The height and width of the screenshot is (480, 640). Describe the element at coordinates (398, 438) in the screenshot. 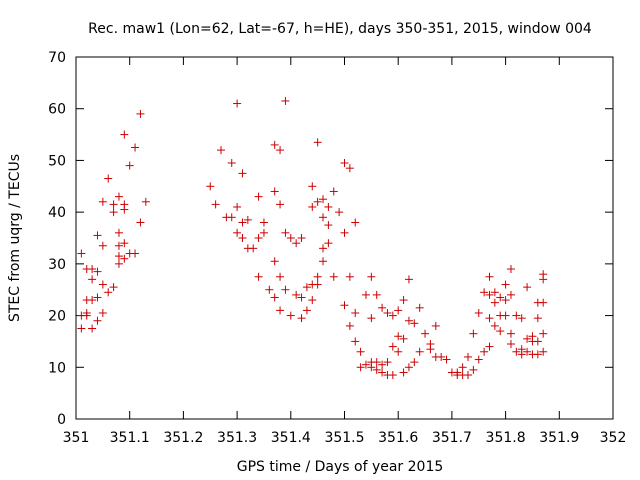

I see `x-tick-label: 351.6` at that location.